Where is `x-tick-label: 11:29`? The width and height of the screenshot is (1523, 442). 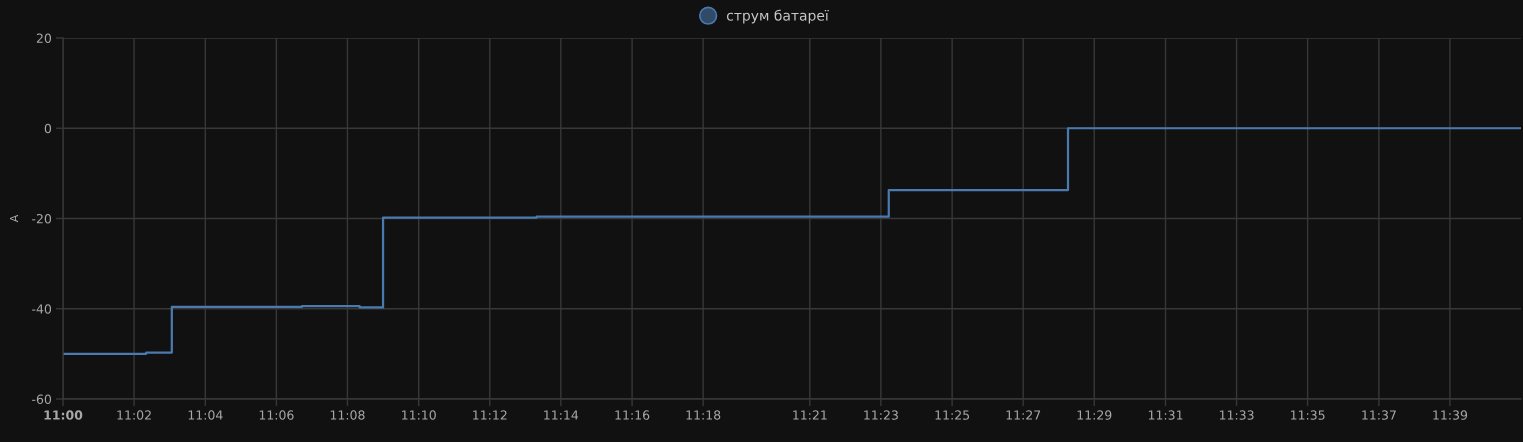
x-tick-label: 11:29 is located at coordinates (1094, 415).